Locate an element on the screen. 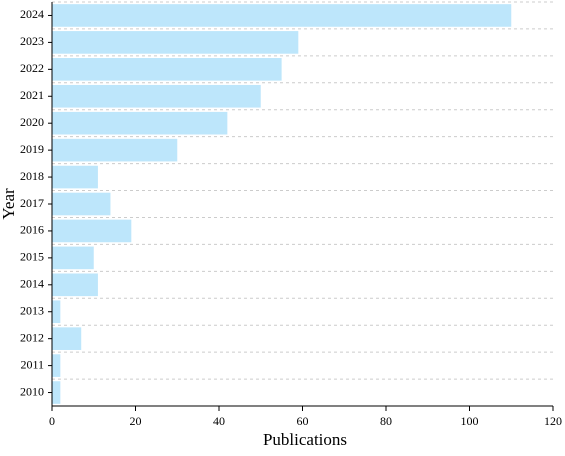  y-tick-label: 2016 is located at coordinates (32, 230).